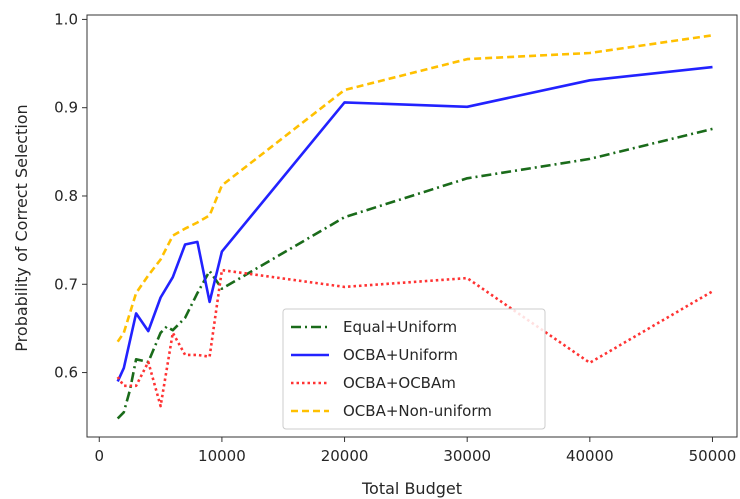 The width and height of the screenshot is (740, 499). What do you see at coordinates (399, 383) in the screenshot?
I see `legend-label-3: OCBA+OCBAm` at bounding box center [399, 383].